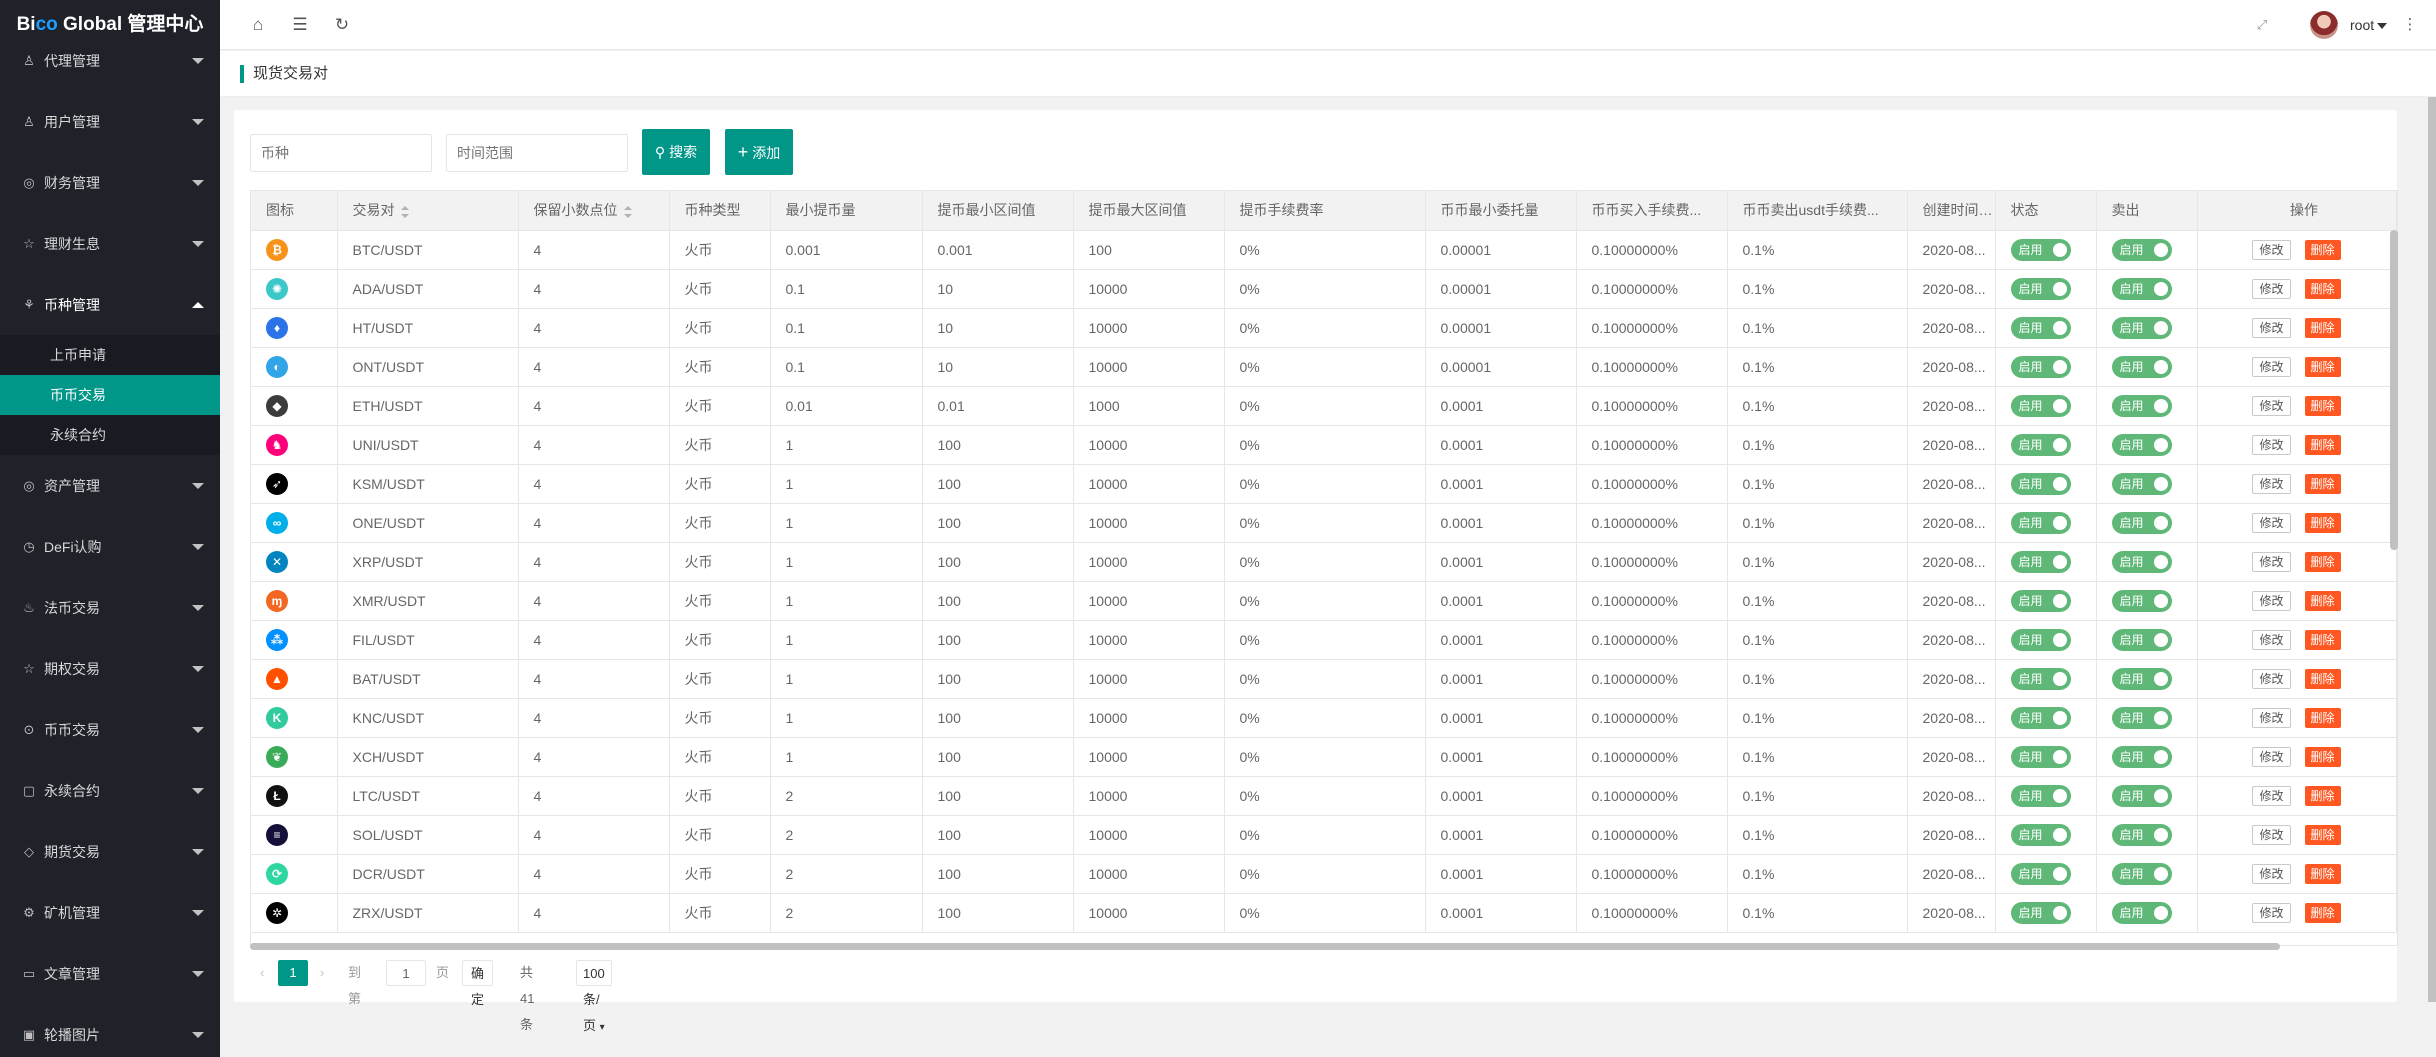  I want to click on fullscreen-icon: ⤢, so click(2262, 24).